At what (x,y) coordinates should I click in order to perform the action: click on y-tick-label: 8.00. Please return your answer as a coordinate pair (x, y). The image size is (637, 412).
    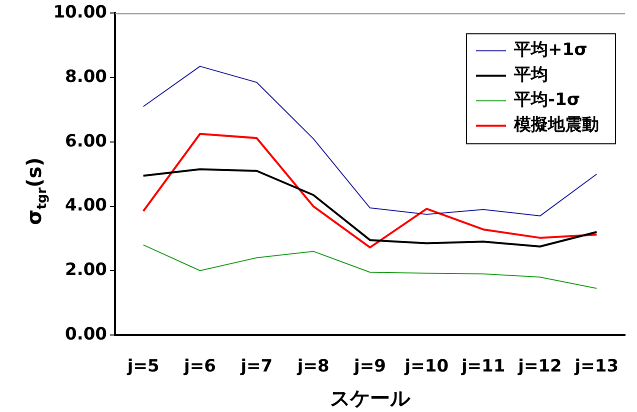
    Looking at the image, I should click on (86, 76).